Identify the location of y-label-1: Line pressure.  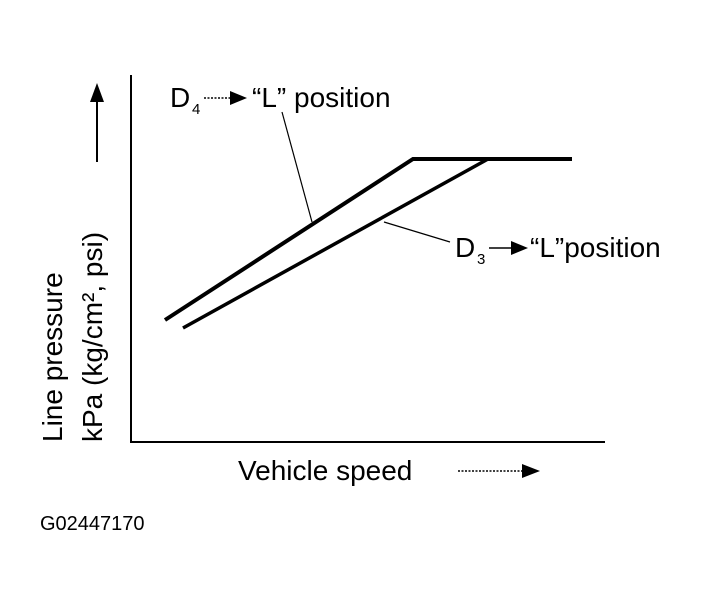
(52, 357).